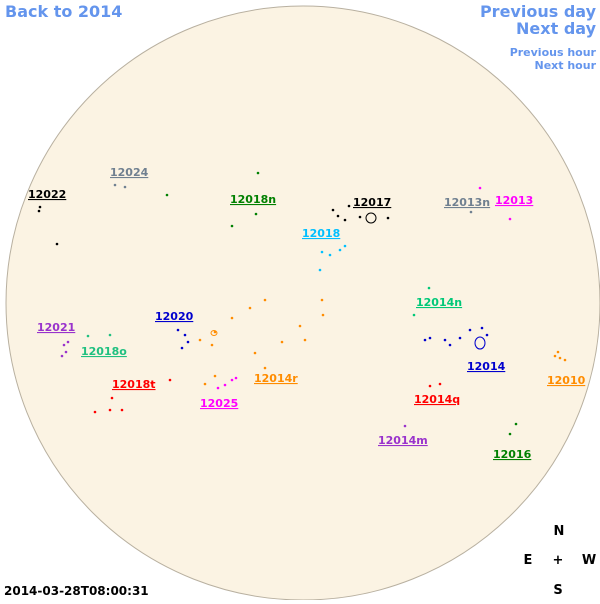  I want to click on previous-hour-link: Previous hour, so click(553, 52).